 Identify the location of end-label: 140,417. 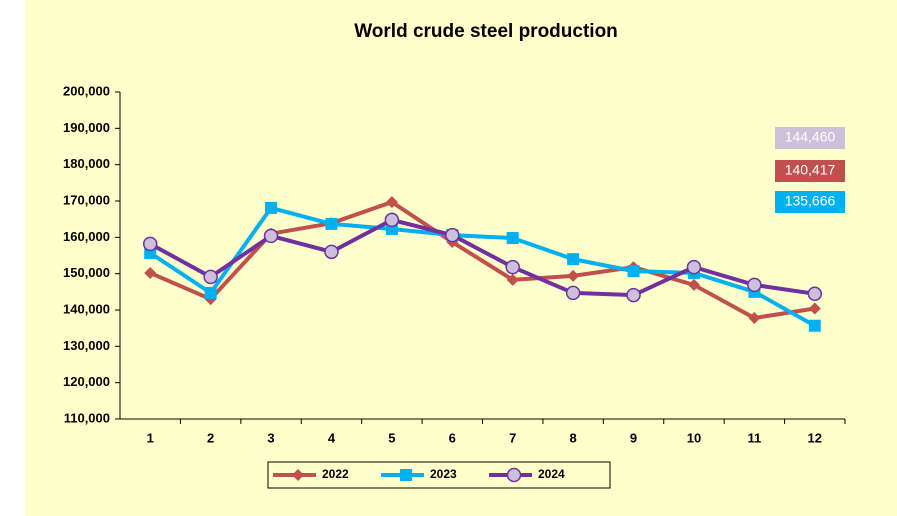
(810, 170).